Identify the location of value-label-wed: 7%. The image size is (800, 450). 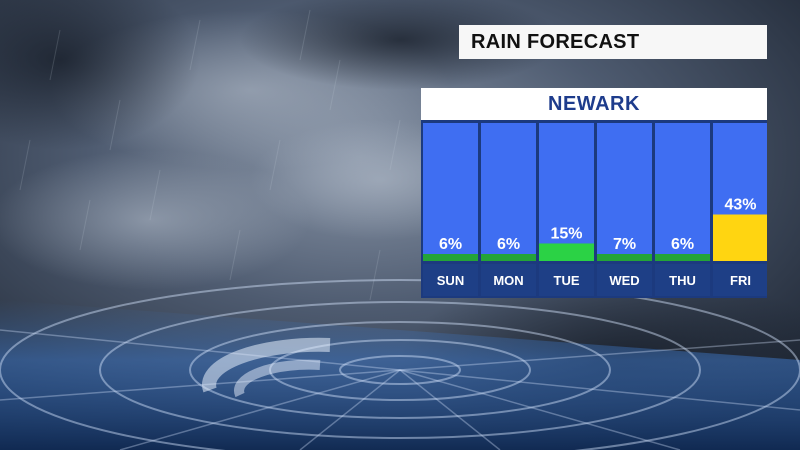
(624, 244).